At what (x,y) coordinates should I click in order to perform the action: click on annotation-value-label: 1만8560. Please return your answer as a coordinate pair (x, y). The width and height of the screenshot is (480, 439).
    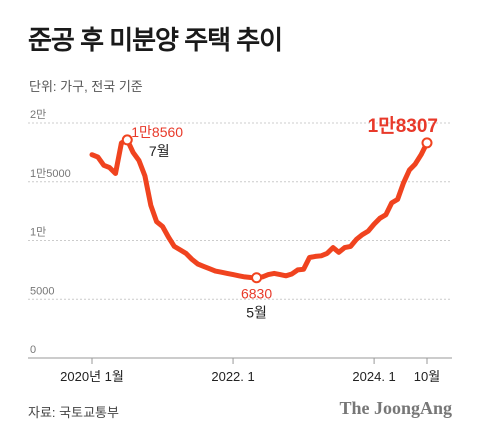
    Looking at the image, I should click on (157, 132).